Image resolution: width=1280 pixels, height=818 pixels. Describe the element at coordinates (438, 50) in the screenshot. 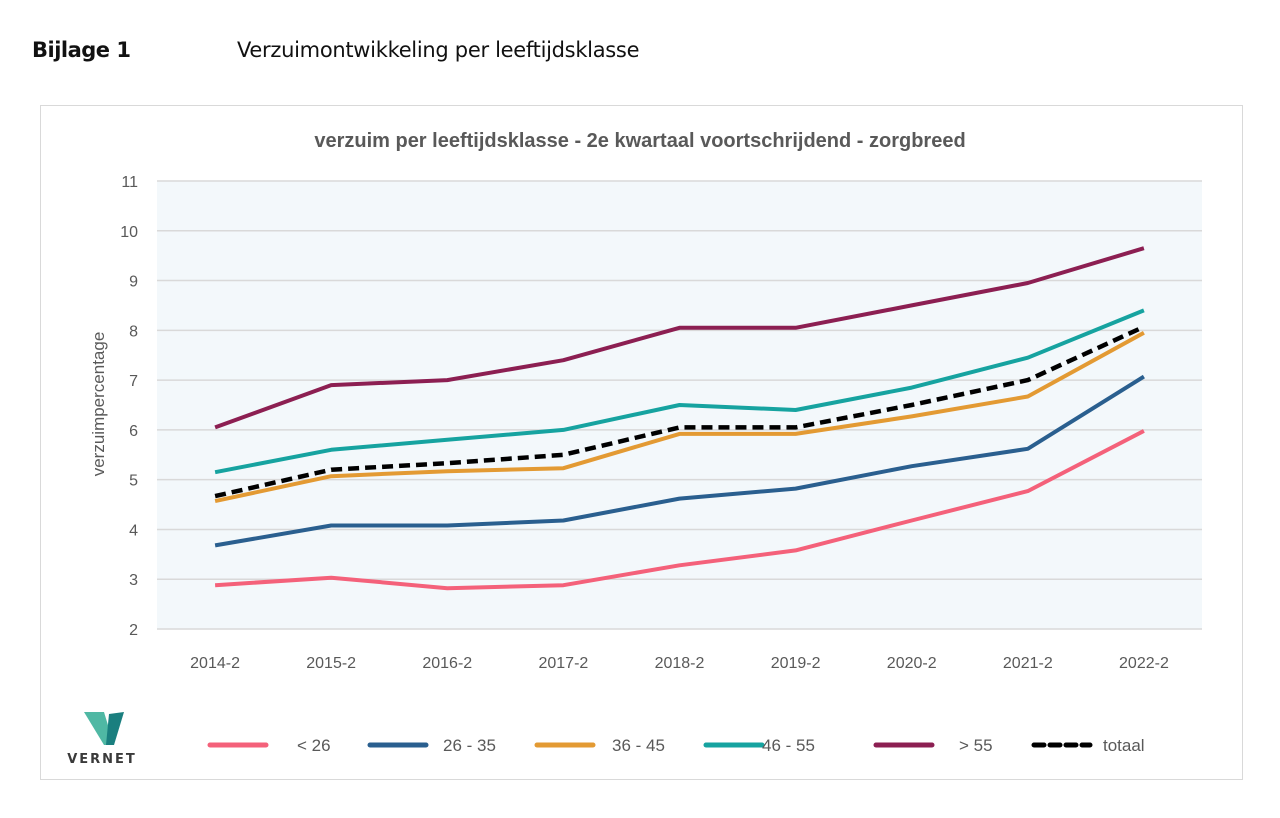

I see `annex-title: Verzuimontwikkeling per leeftijdsklasse` at that location.